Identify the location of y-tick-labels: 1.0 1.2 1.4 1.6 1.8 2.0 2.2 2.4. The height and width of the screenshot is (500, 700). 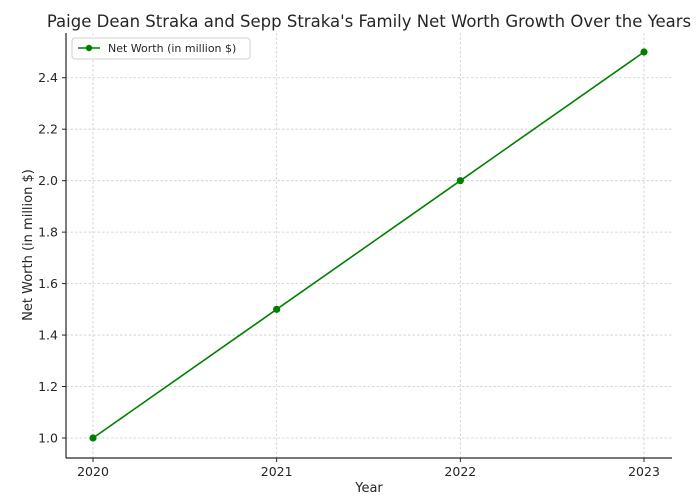
(52, 258).